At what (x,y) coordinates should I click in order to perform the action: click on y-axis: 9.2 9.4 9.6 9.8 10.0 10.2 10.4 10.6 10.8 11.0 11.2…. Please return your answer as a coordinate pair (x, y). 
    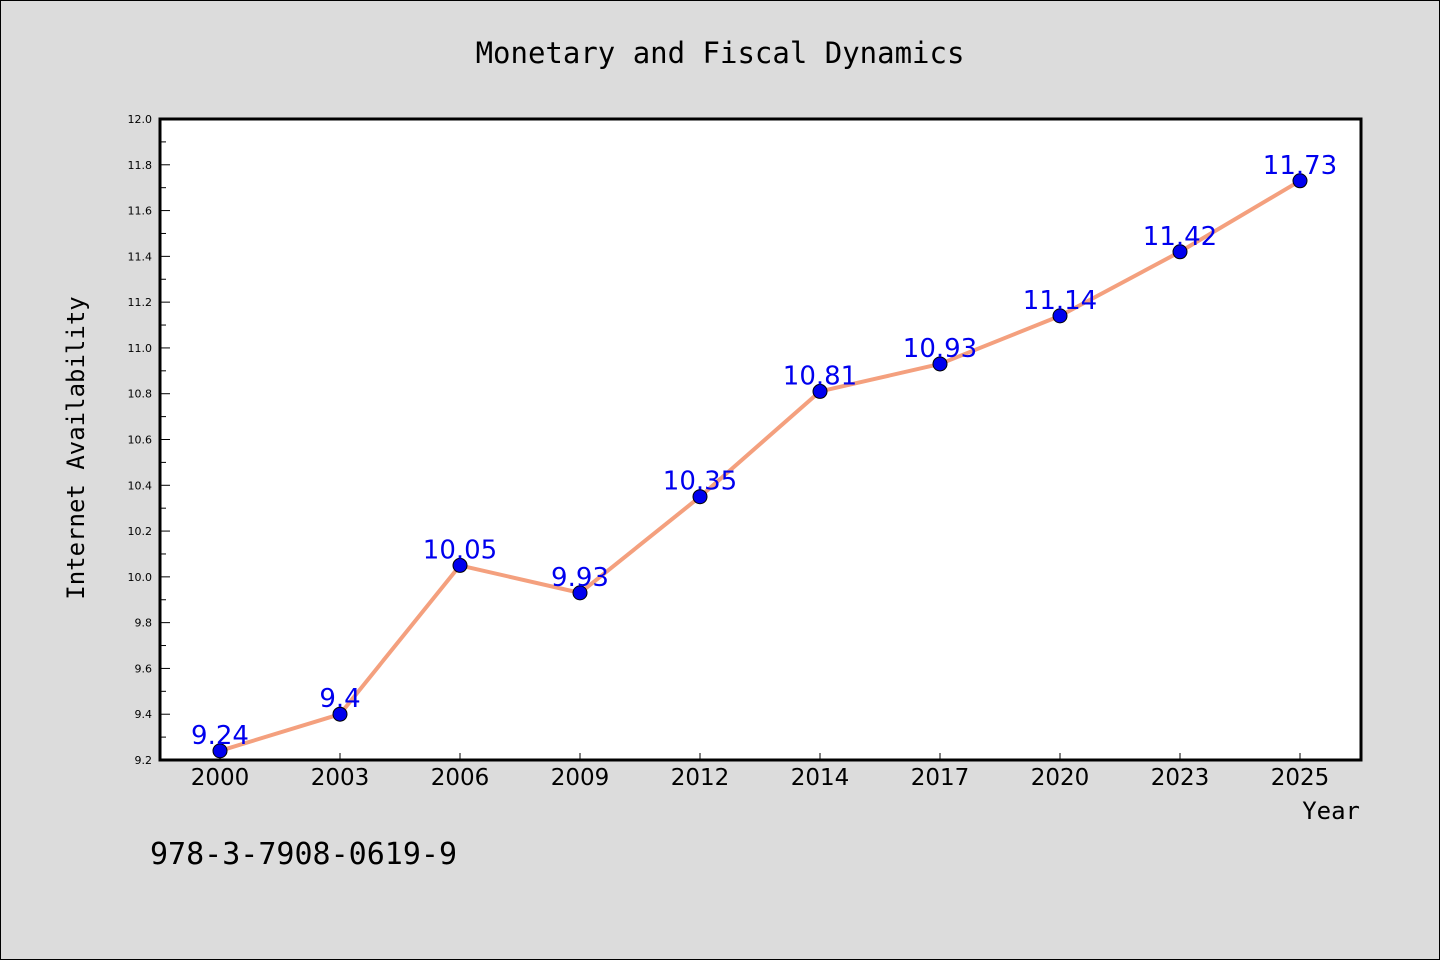
    Looking at the image, I should click on (149, 440).